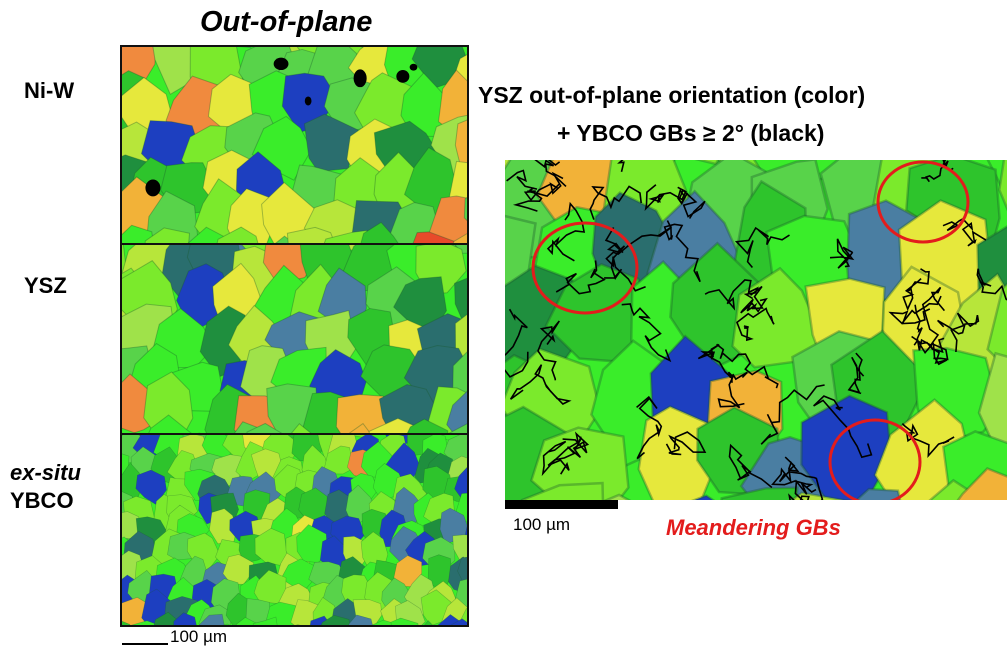  Describe the element at coordinates (45, 472) in the screenshot. I see `row-label-ex-situ: ex-situ` at that location.